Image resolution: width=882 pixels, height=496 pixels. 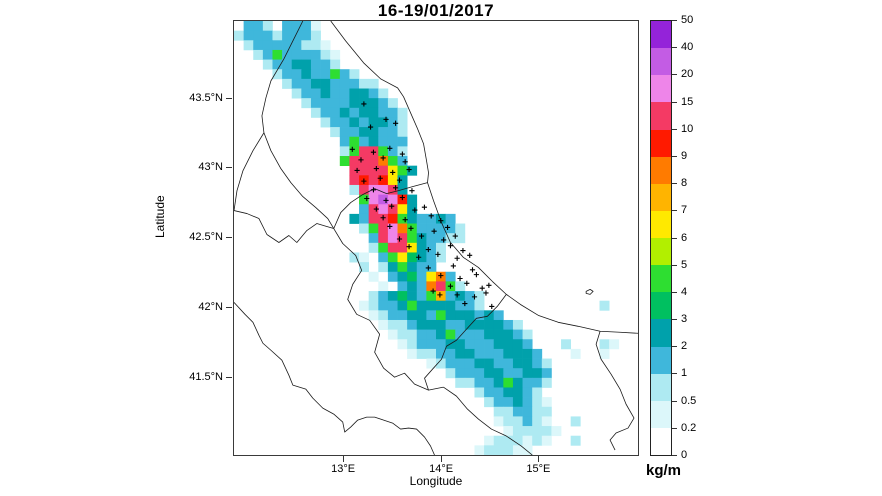 What do you see at coordinates (539, 459) in the screenshot?
I see `x-tick-mark` at bounding box center [539, 459].